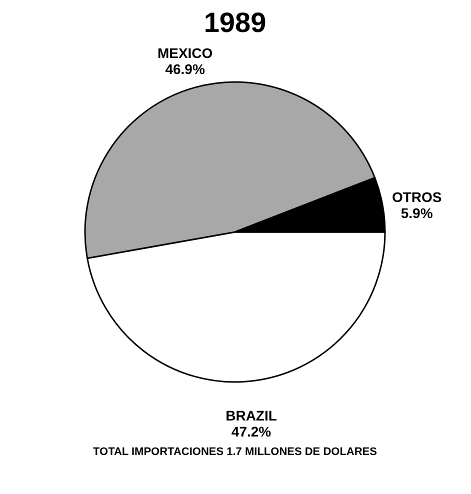 The height and width of the screenshot is (494, 471). Describe the element at coordinates (252, 415) in the screenshot. I see `slice-label: BRAZIL` at that location.